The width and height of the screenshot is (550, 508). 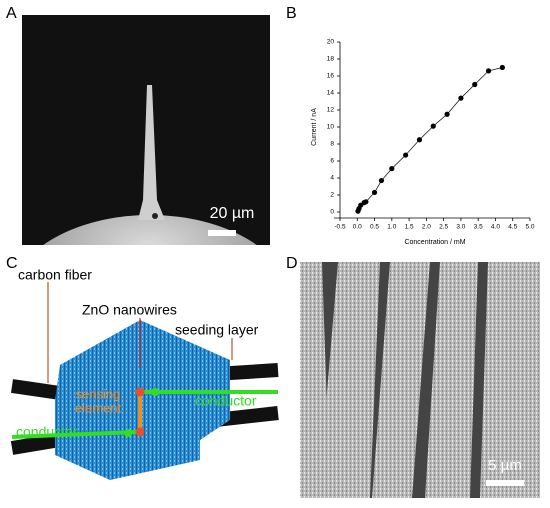 I want to click on y-tick-label: 8, so click(x=332, y=144).